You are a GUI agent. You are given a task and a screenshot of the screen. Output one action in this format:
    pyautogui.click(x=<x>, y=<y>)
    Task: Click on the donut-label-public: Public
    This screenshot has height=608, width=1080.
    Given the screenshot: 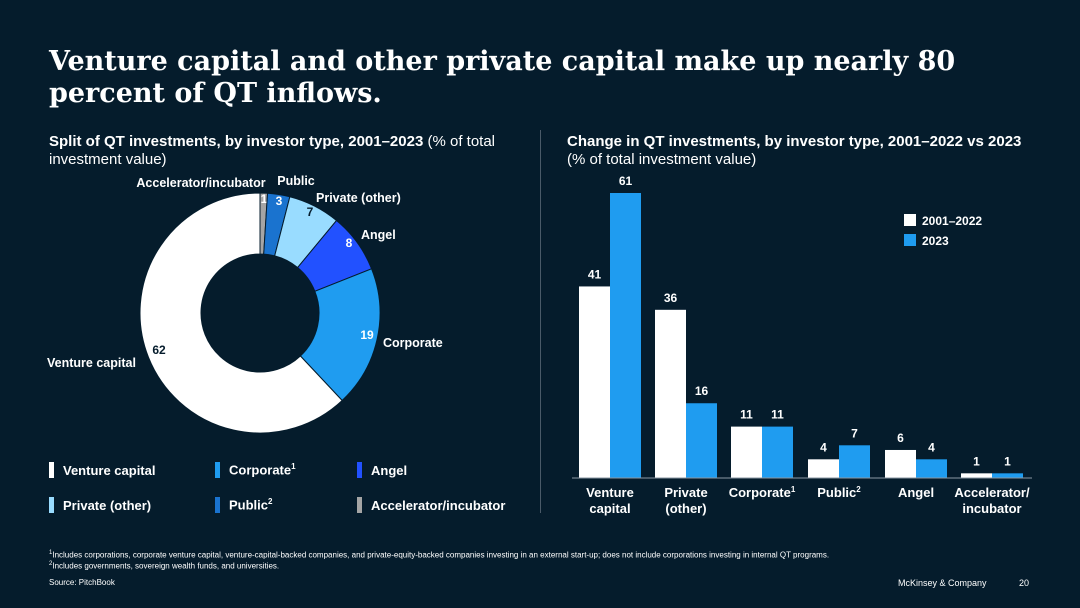 What is the action you would take?
    pyautogui.click(x=296, y=181)
    